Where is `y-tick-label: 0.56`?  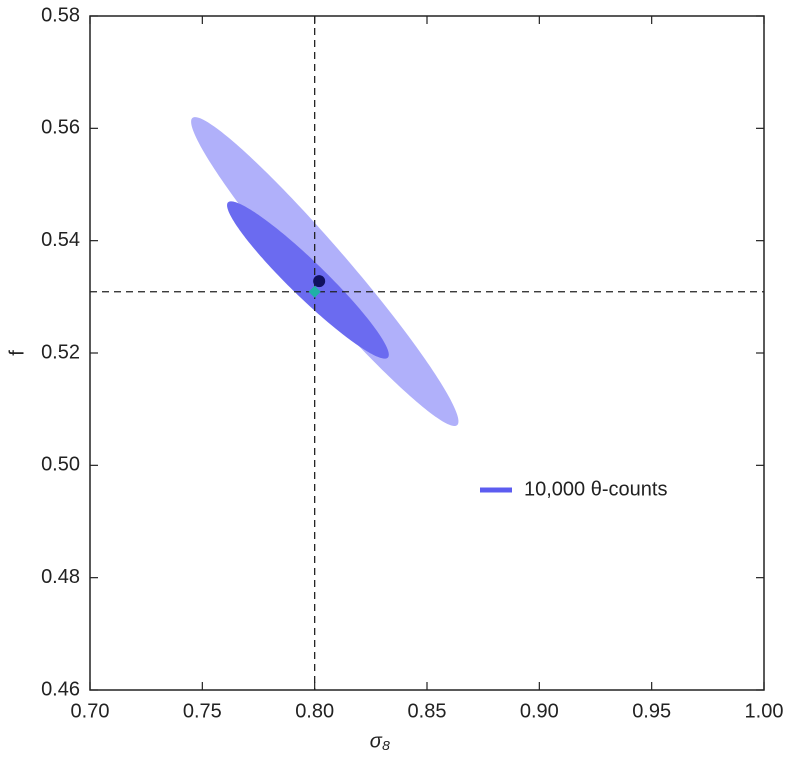
y-tick-label: 0.56 is located at coordinates (60, 128).